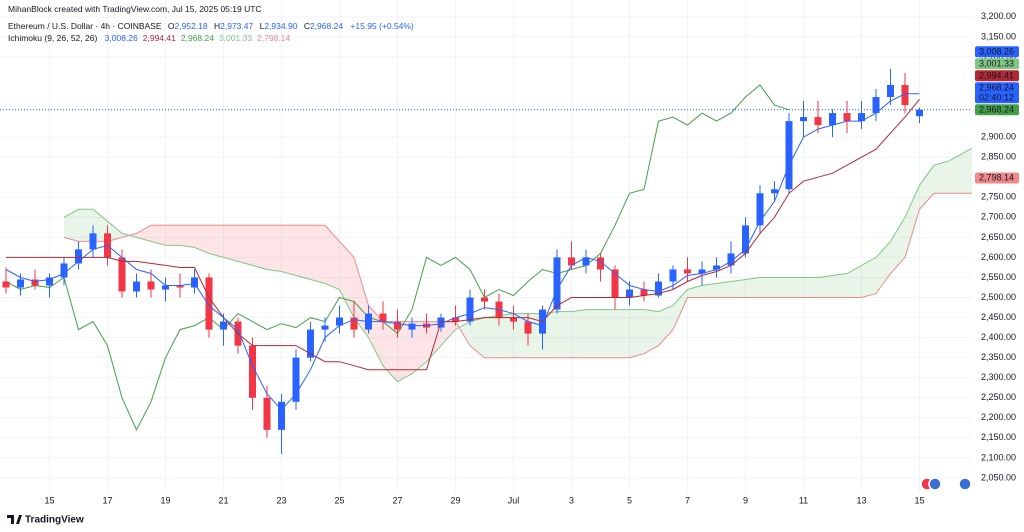 This screenshot has width=1024, height=532. What do you see at coordinates (54, 520) in the screenshot?
I see `brand: TradingView` at bounding box center [54, 520].